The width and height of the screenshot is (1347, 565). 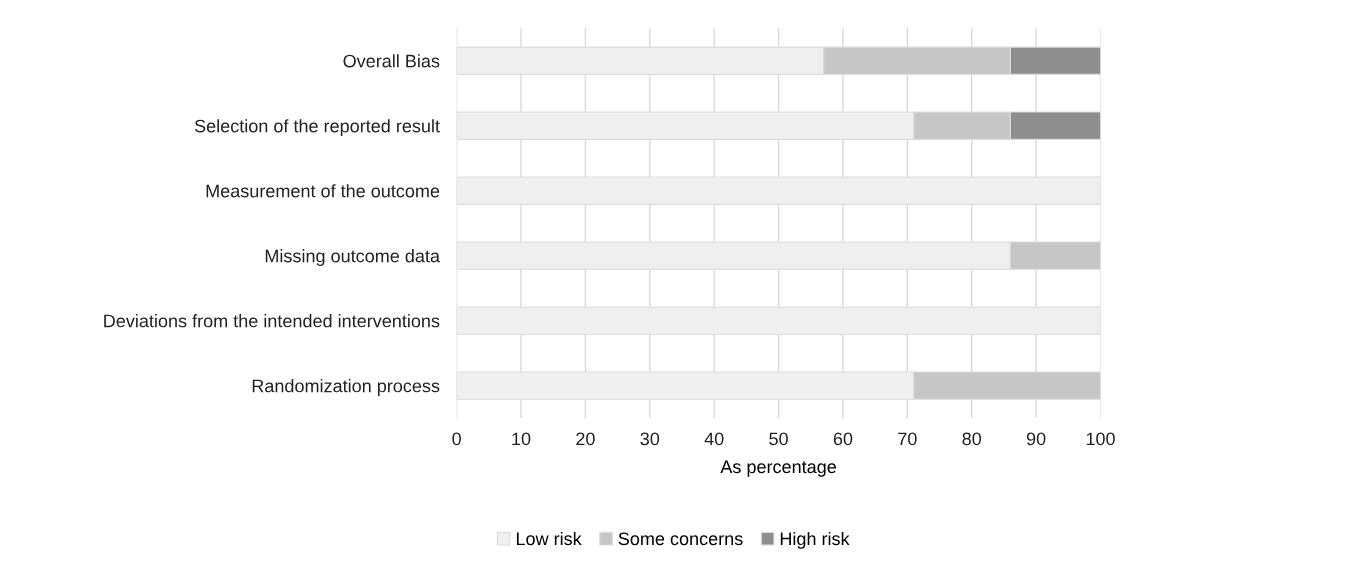 I want to click on y-tick-label: Randomization process, so click(x=346, y=387).